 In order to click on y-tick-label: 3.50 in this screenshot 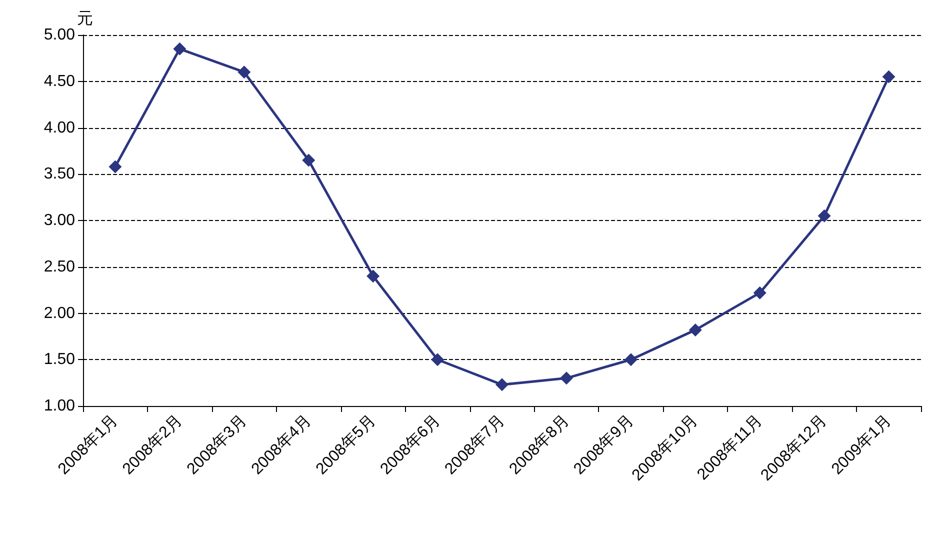, I will do `click(60, 174)`.